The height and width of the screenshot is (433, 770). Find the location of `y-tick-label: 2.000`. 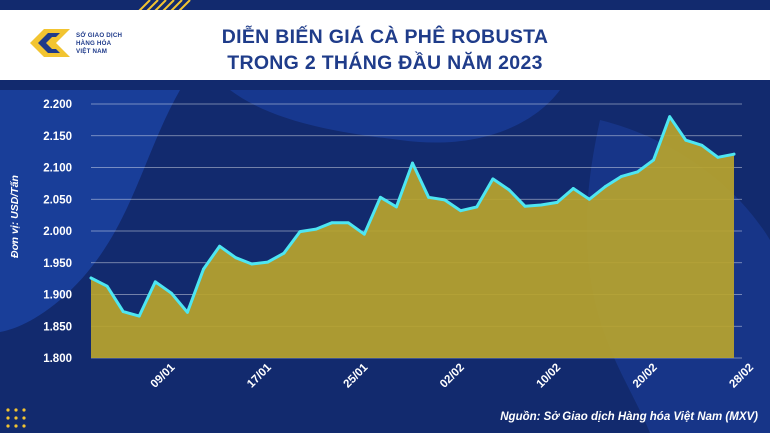

y-tick-label: 2.000 is located at coordinates (57, 232).